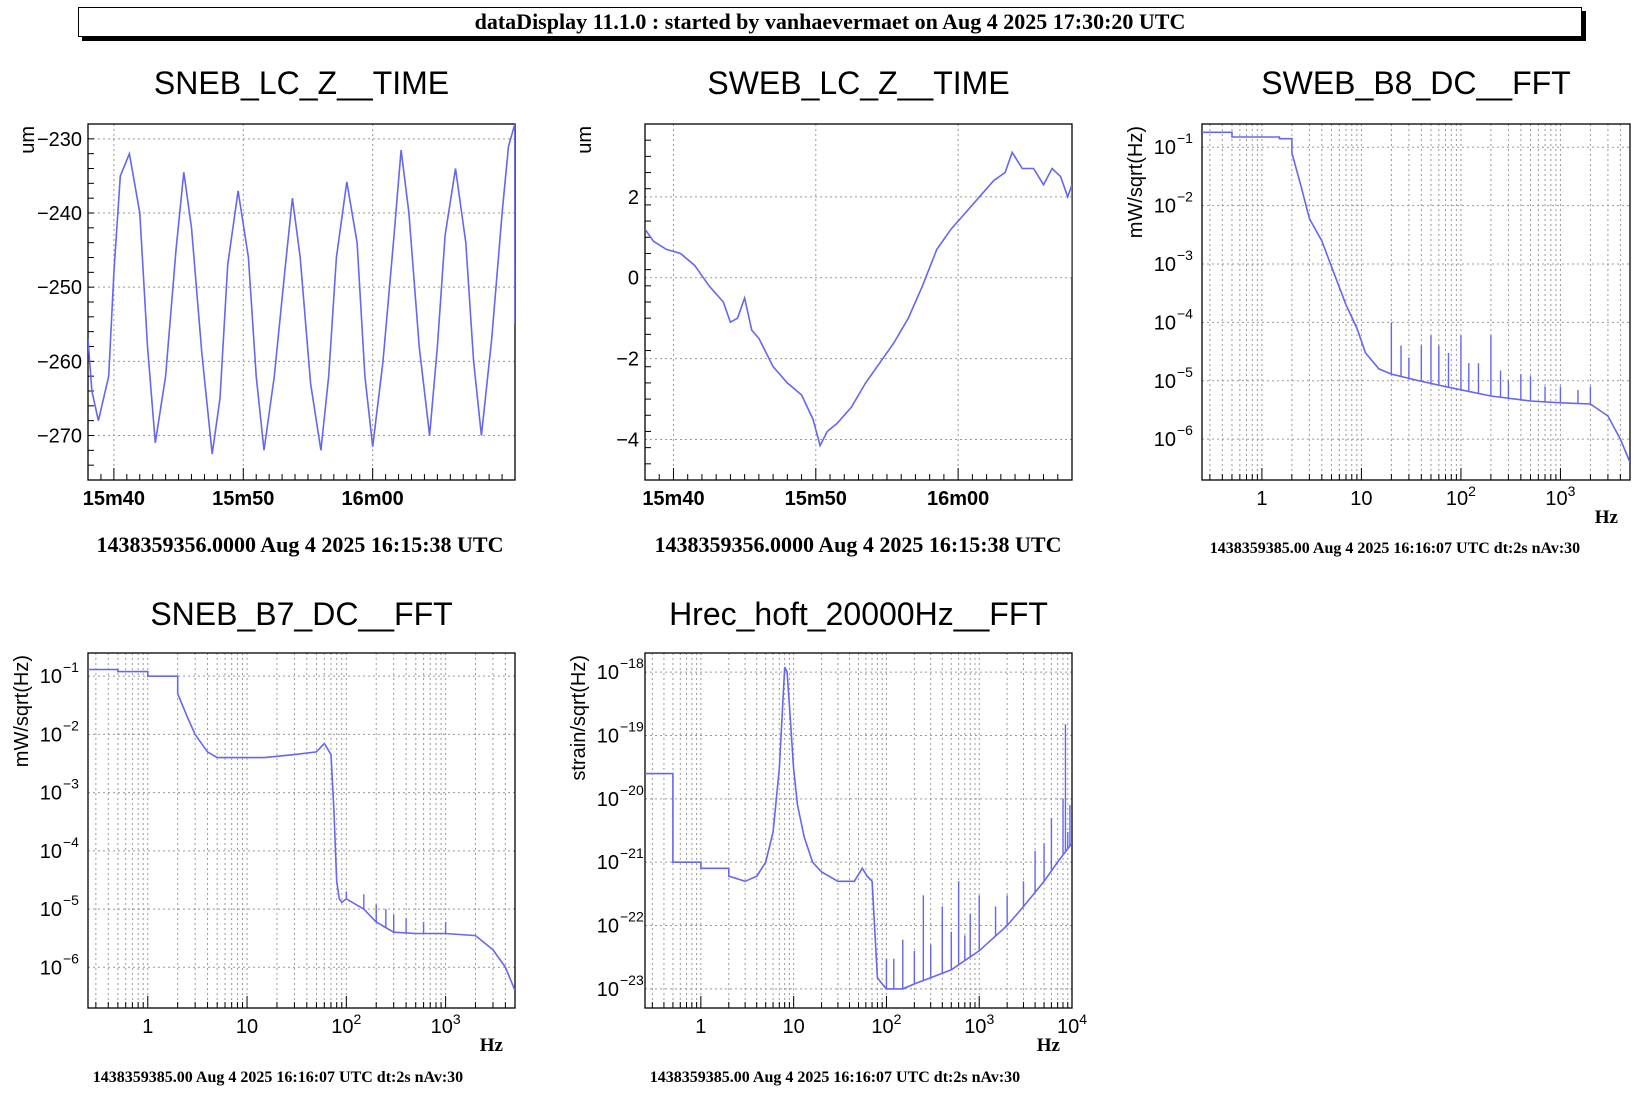  What do you see at coordinates (627, 441) in the screenshot?
I see `y-tick-label: −4` at bounding box center [627, 441].